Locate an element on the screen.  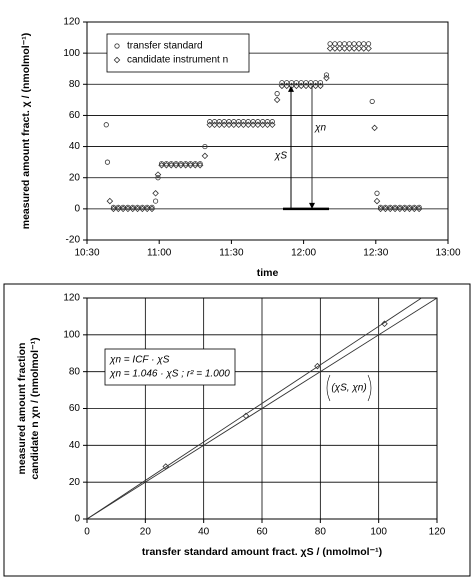
y-tick-label: 60 is located at coordinates (75, 408).